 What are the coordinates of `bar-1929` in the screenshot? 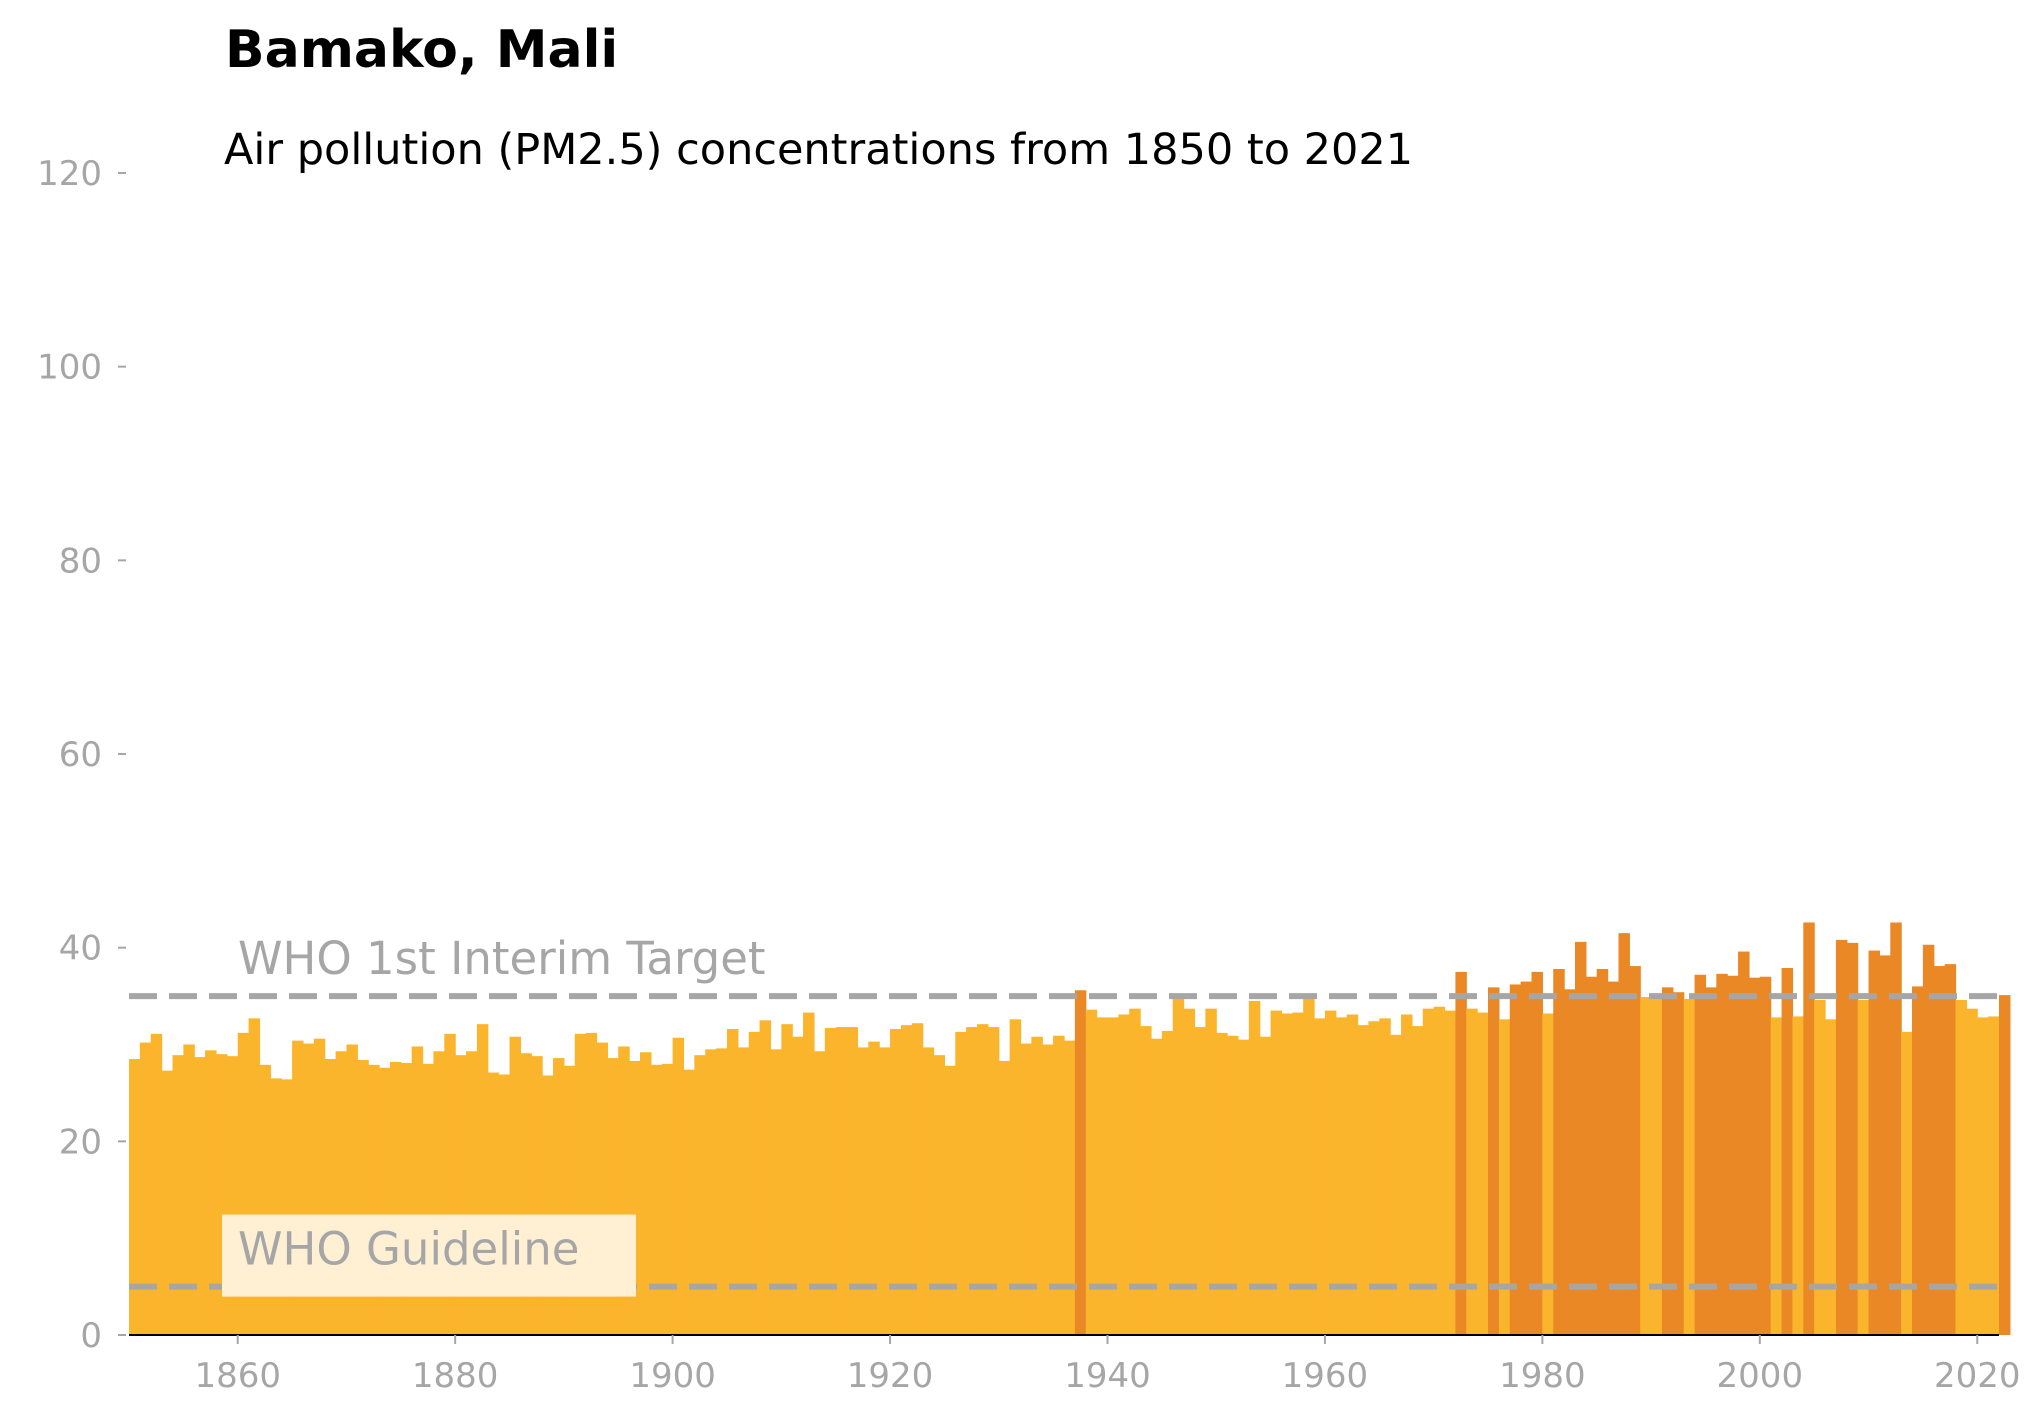 It's located at (993, 1181).